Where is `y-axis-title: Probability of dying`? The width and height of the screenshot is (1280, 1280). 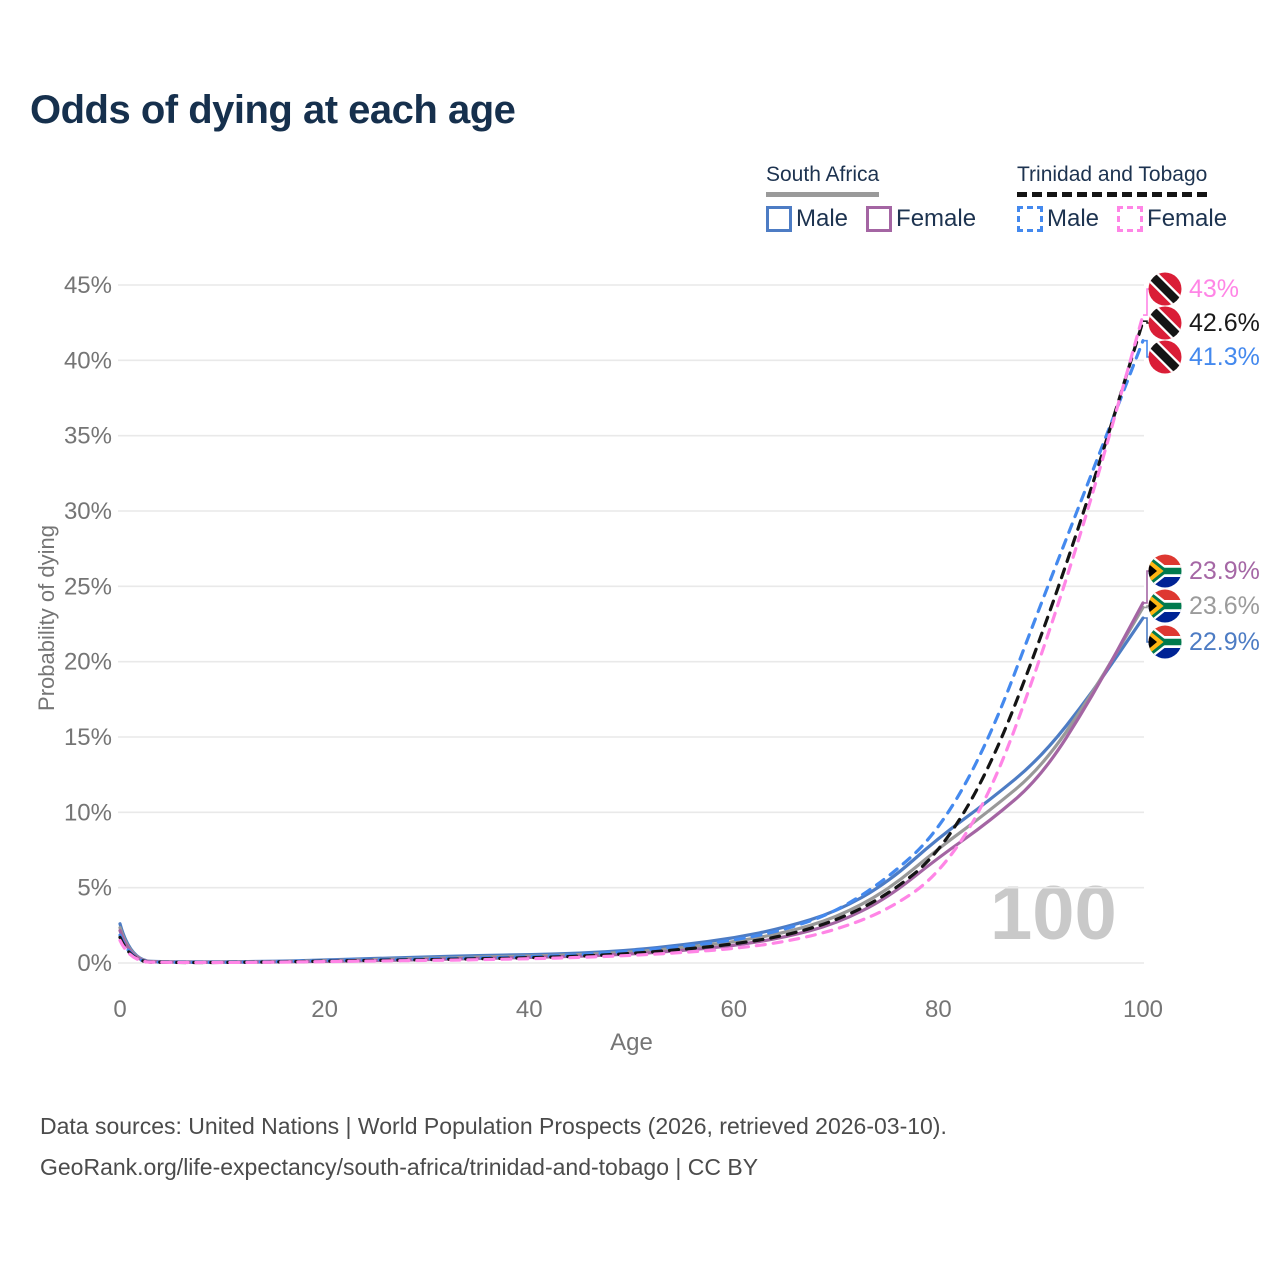
y-axis-title: Probability of dying is located at coordinates (46, 618).